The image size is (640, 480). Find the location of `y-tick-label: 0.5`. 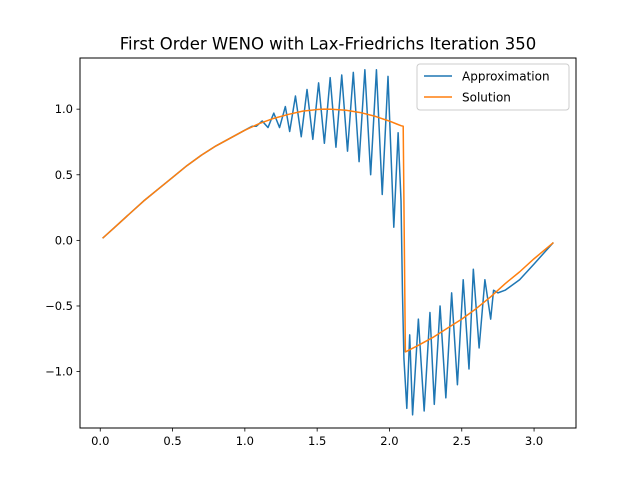

y-tick-label: 0.5 is located at coordinates (64, 175).